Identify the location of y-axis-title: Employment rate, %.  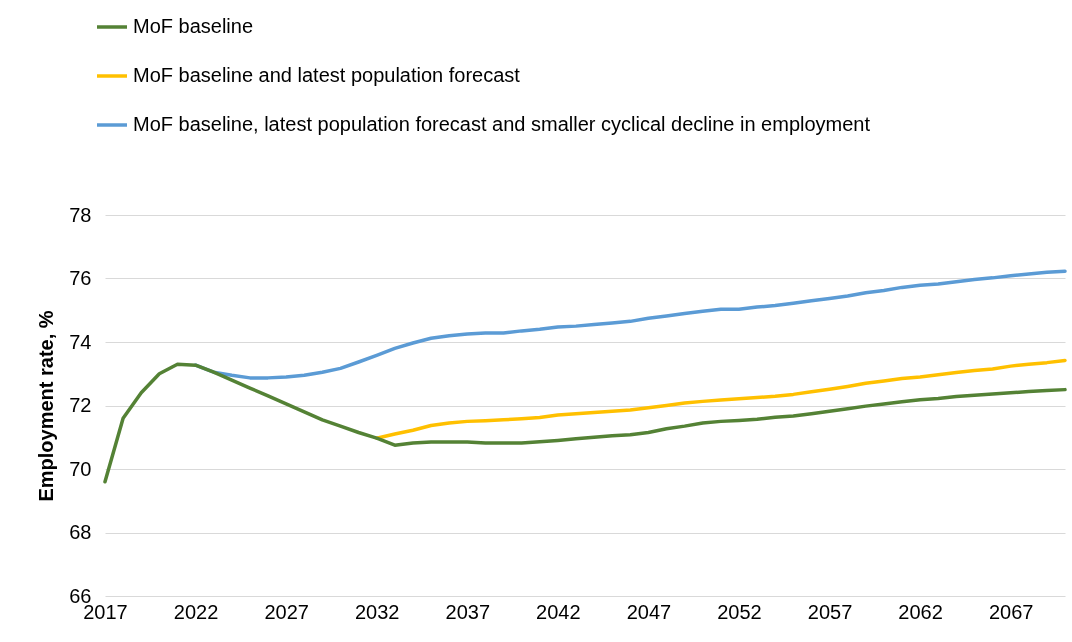
(46, 406).